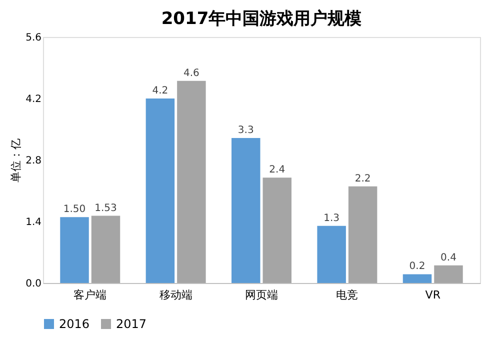  What do you see at coordinates (417, 266) in the screenshot?
I see `data-label: 0.2` at bounding box center [417, 266].